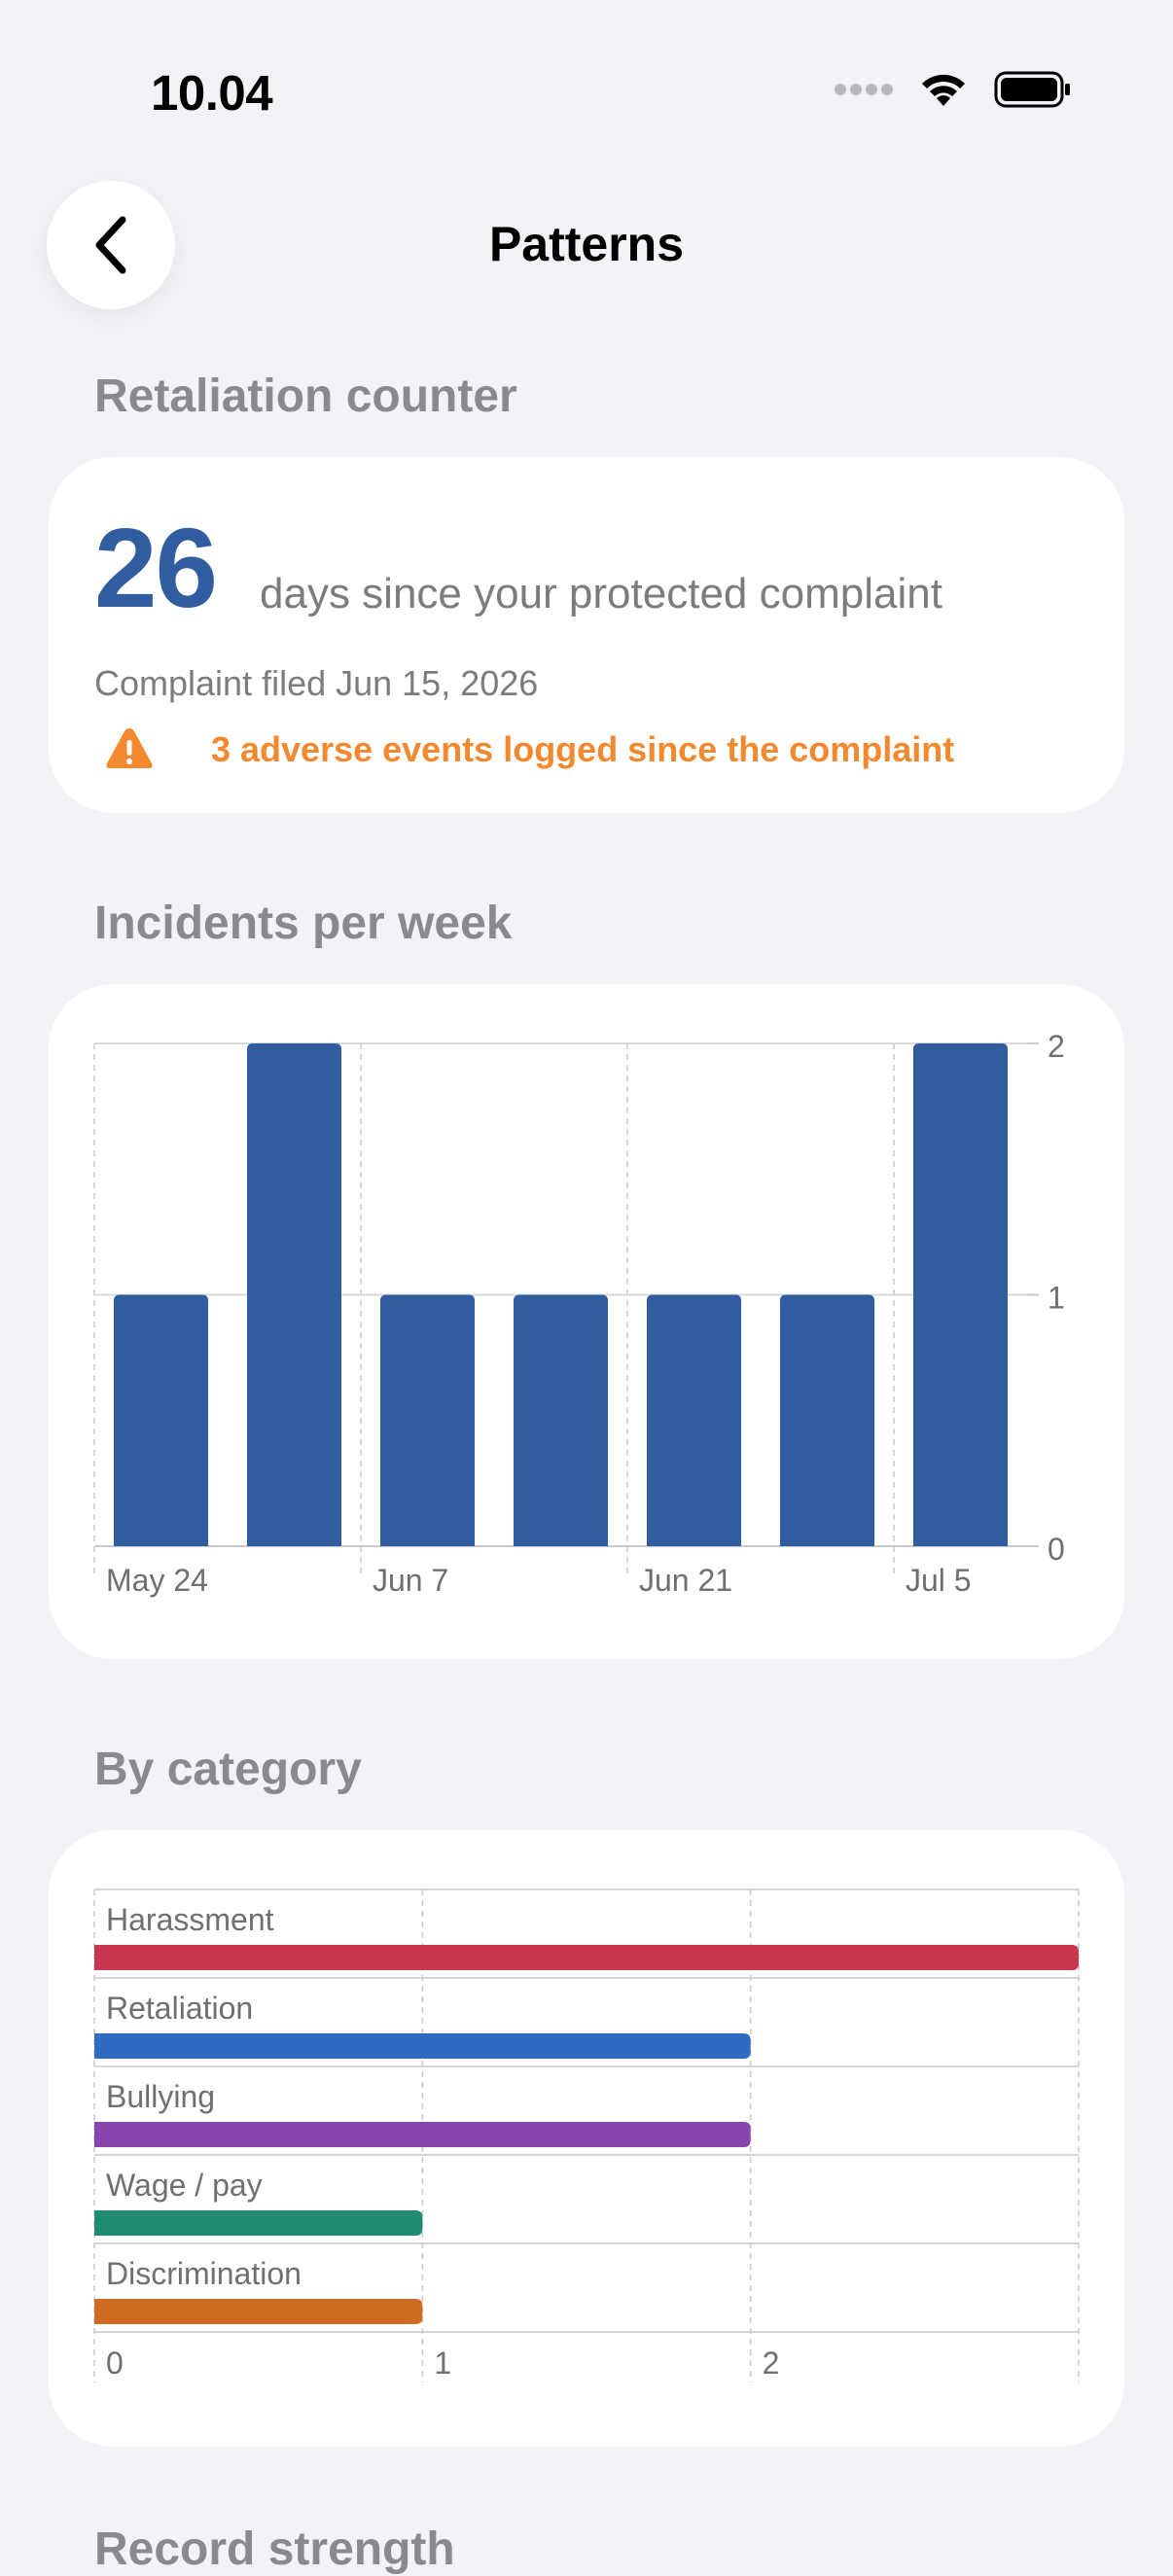 This screenshot has height=2576, width=1173. I want to click on page-title: Patterns, so click(586, 244).